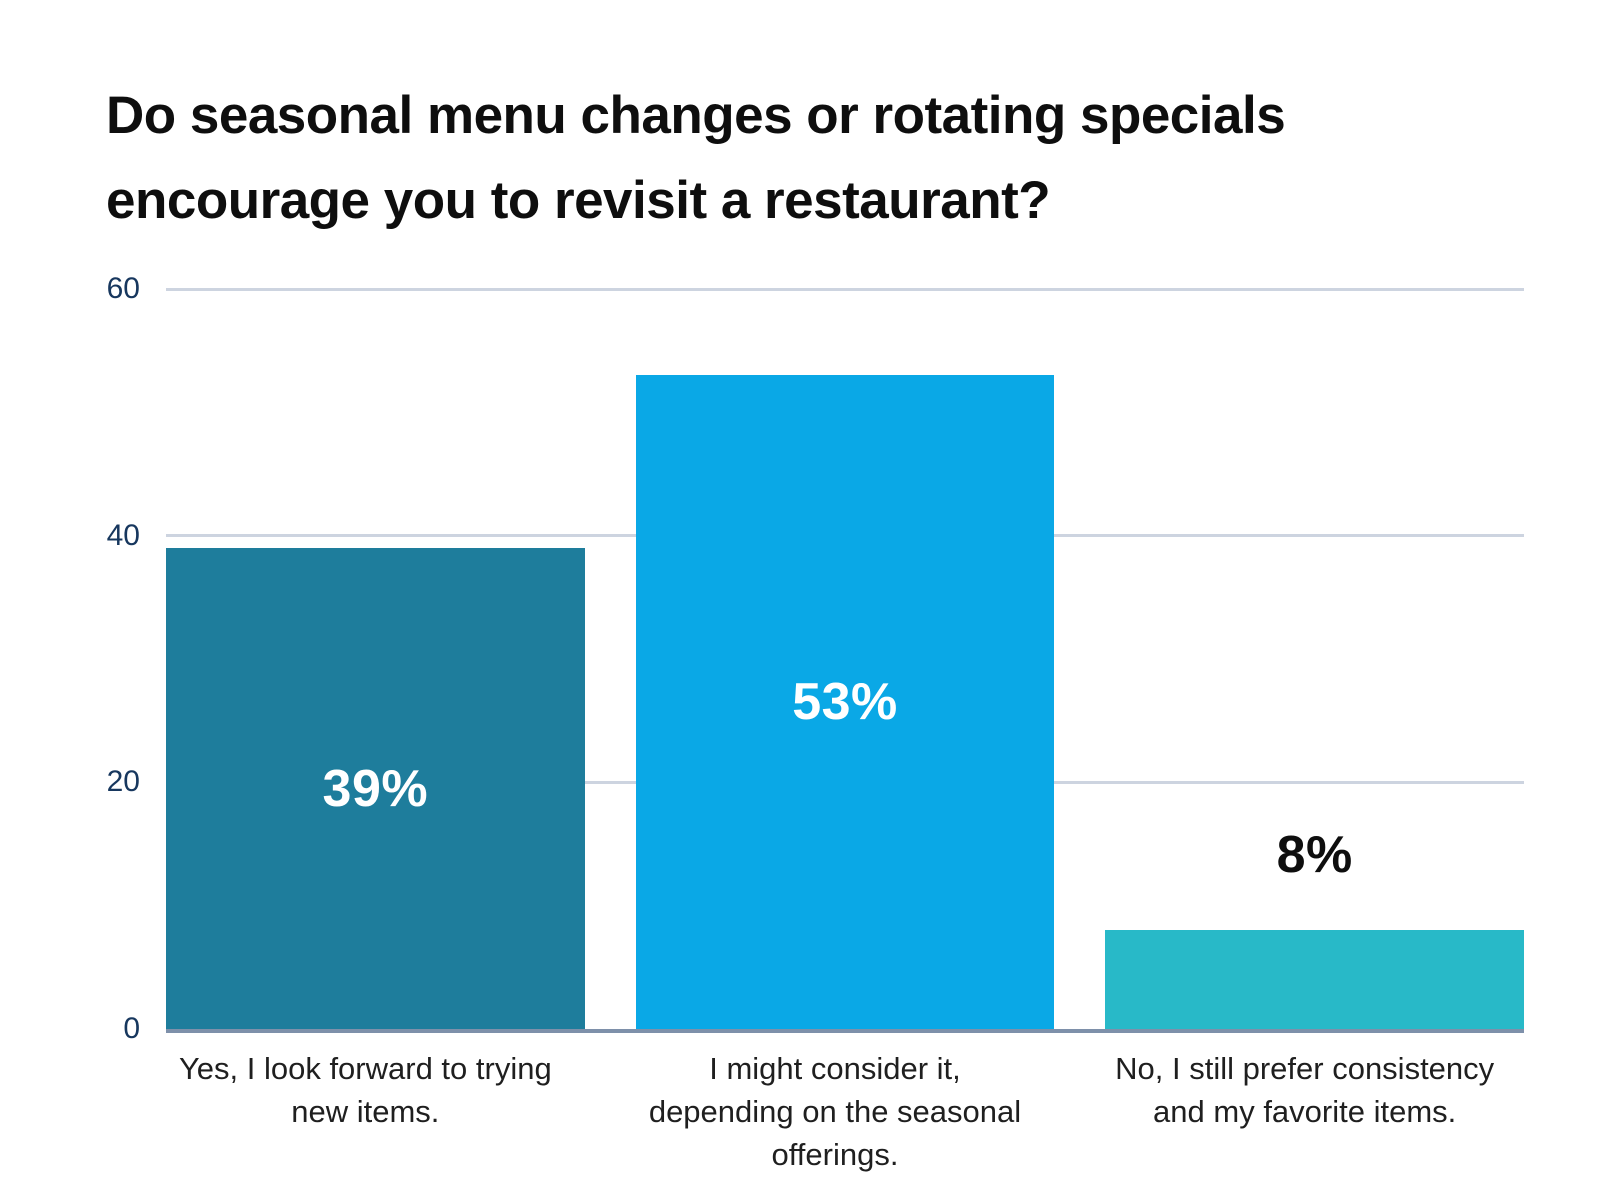 The width and height of the screenshot is (1600, 1200). What do you see at coordinates (123, 535) in the screenshot?
I see `y-axis-tick-label: 40` at bounding box center [123, 535].